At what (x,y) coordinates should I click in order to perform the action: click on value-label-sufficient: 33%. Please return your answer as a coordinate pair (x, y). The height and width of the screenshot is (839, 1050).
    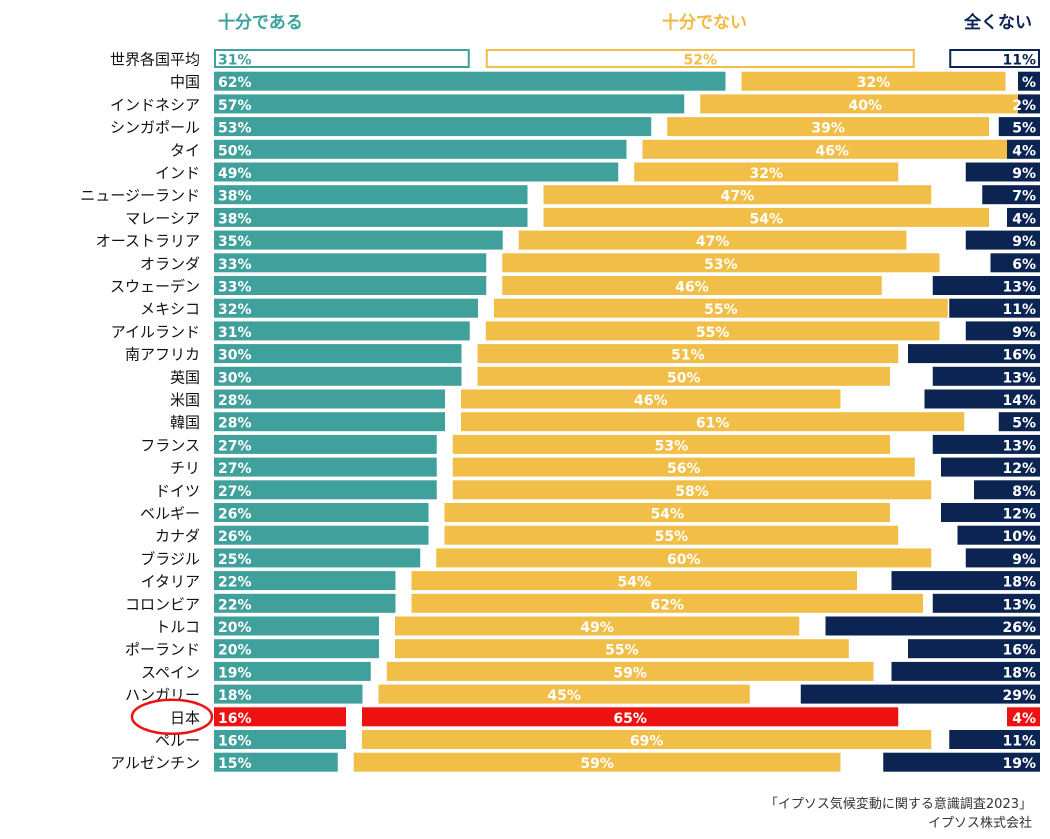
    Looking at the image, I should click on (235, 288).